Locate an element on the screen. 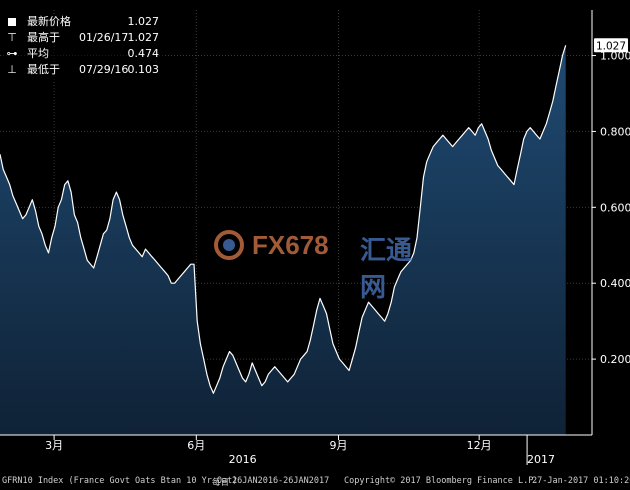 This screenshot has width=630, height=490. legend-row-avg: ⊶ 平均 0.474 is located at coordinates (83, 54).